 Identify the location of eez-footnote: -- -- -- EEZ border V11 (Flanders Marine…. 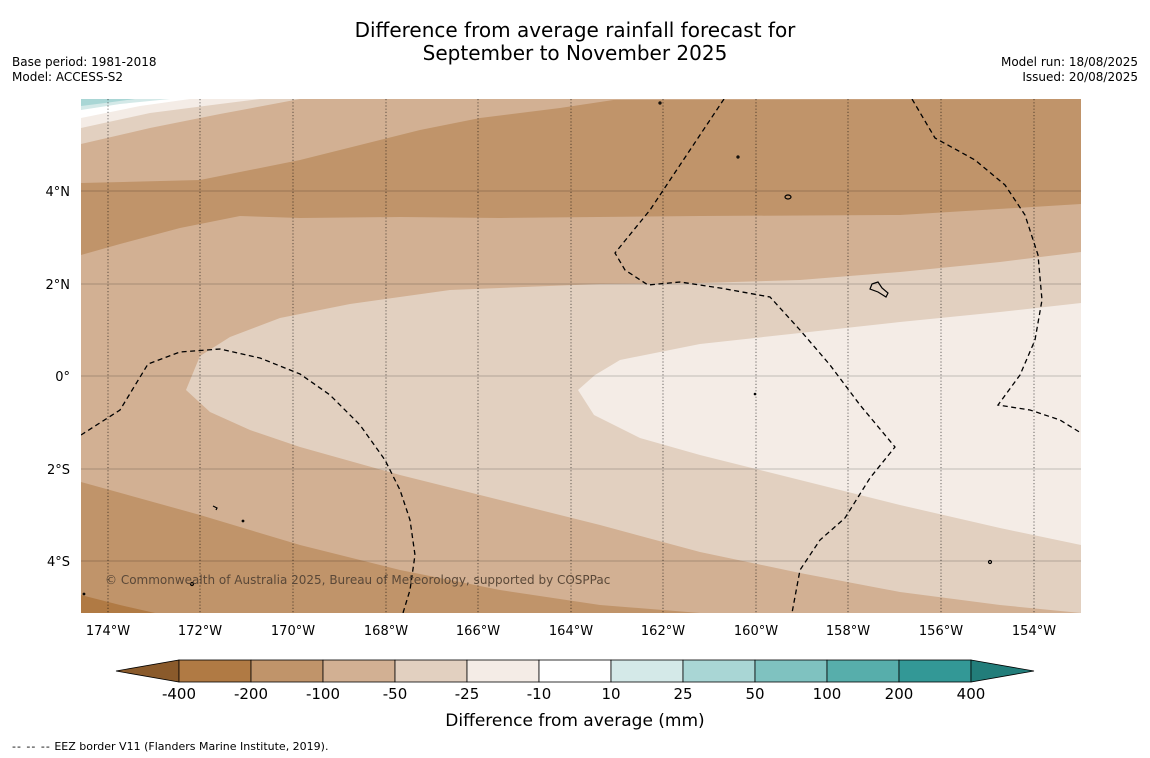
(170, 746).